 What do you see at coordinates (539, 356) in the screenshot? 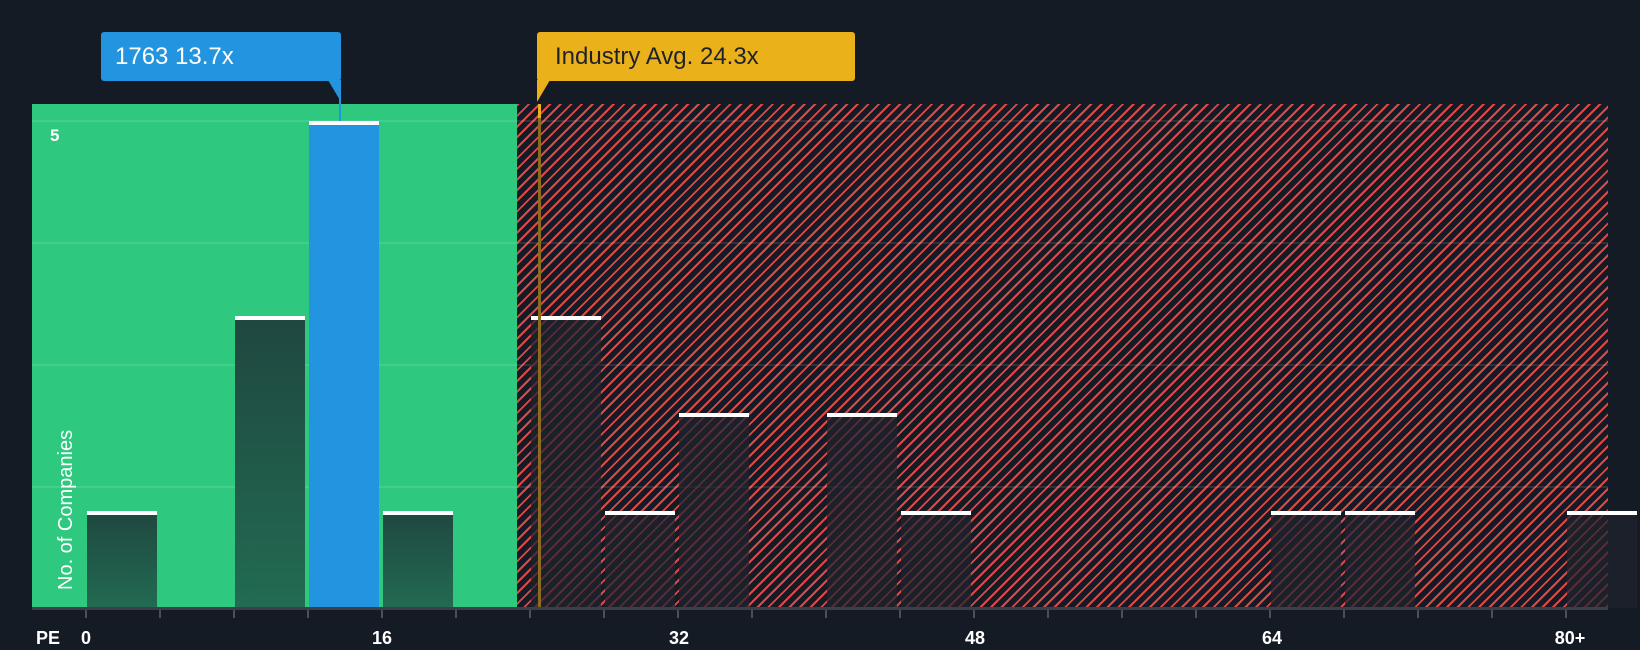
I see `industry-avg-line` at bounding box center [539, 356].